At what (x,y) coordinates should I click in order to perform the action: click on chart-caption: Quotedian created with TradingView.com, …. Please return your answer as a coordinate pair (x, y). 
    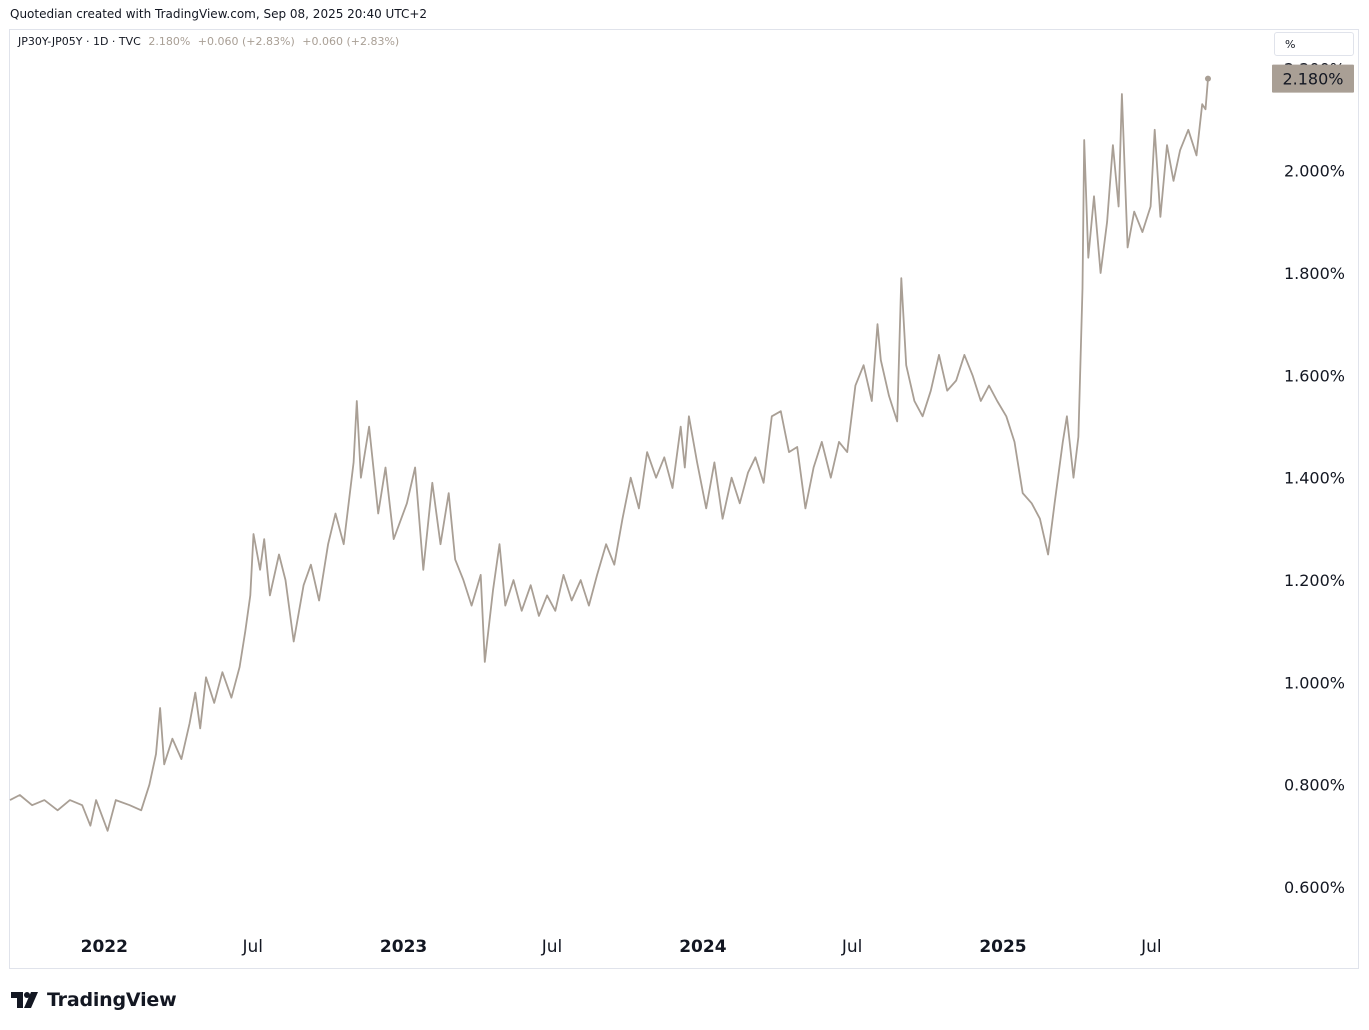
    Looking at the image, I should click on (219, 14).